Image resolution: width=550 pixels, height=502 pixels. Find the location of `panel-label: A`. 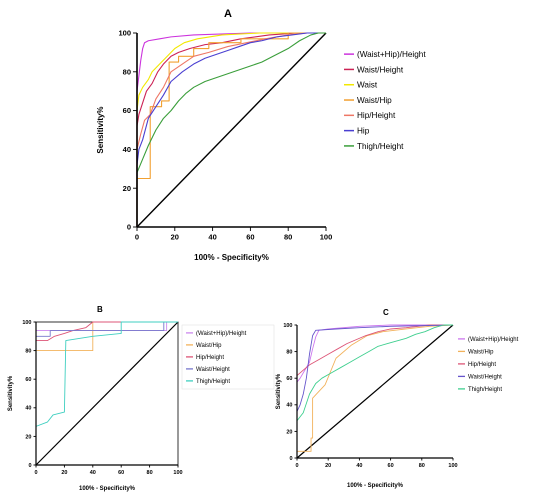

panel-label: A is located at coordinates (228, 14).